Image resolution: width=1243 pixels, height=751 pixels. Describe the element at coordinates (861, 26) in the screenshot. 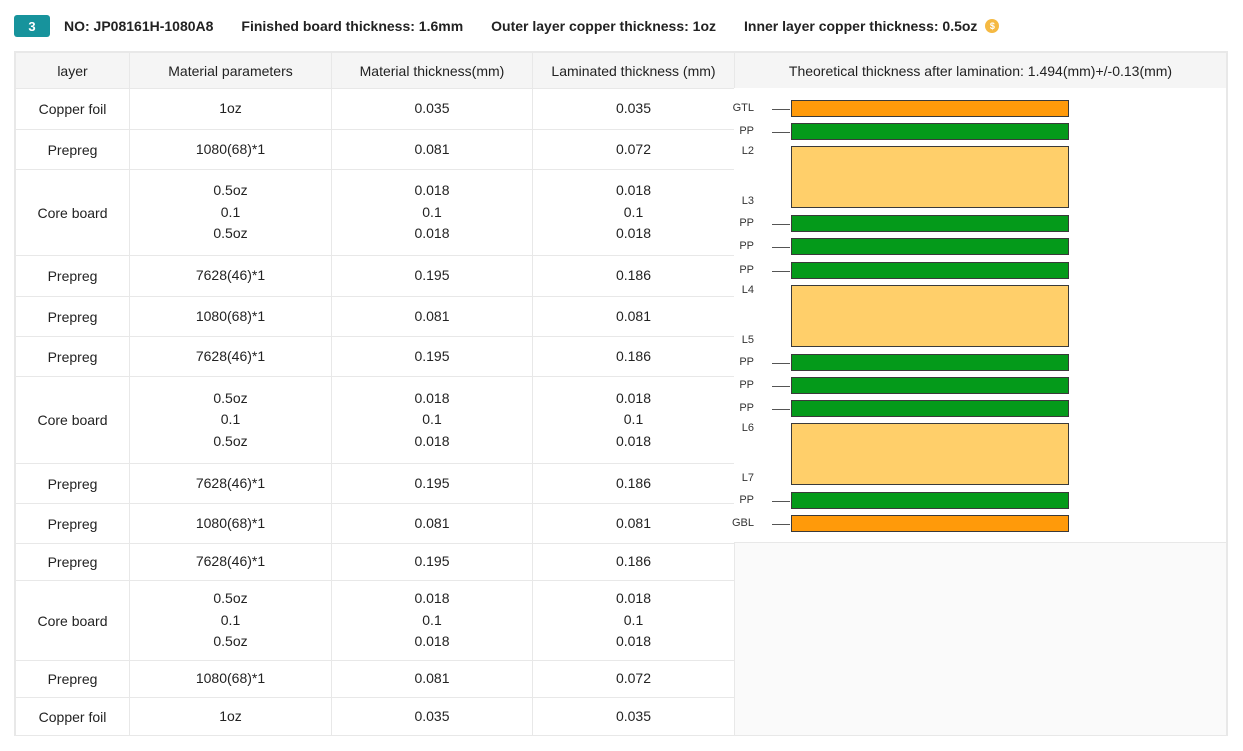

I see `inner-copper-thickness: Inner layer copper thickness: 0.5oz` at that location.